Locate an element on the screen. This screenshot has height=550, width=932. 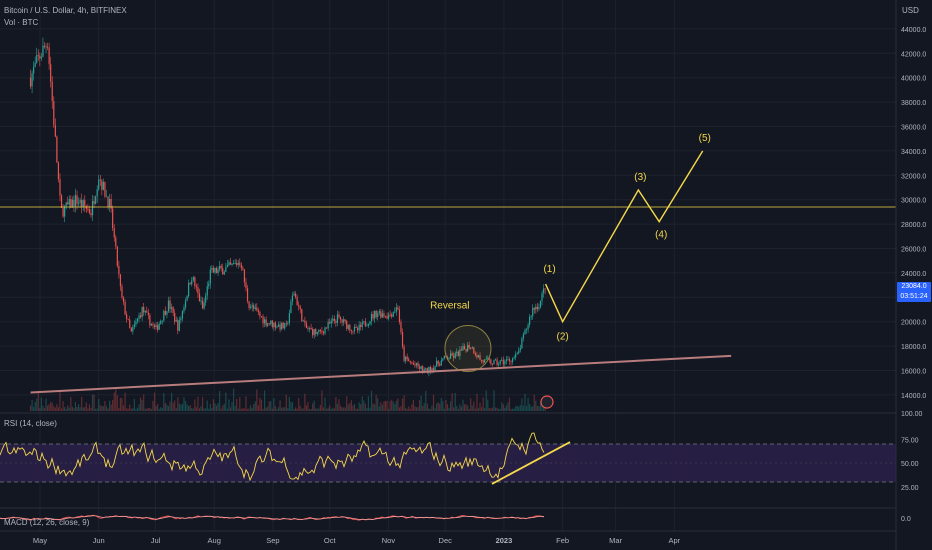
time-tick-label: Jul is located at coordinates (156, 540).